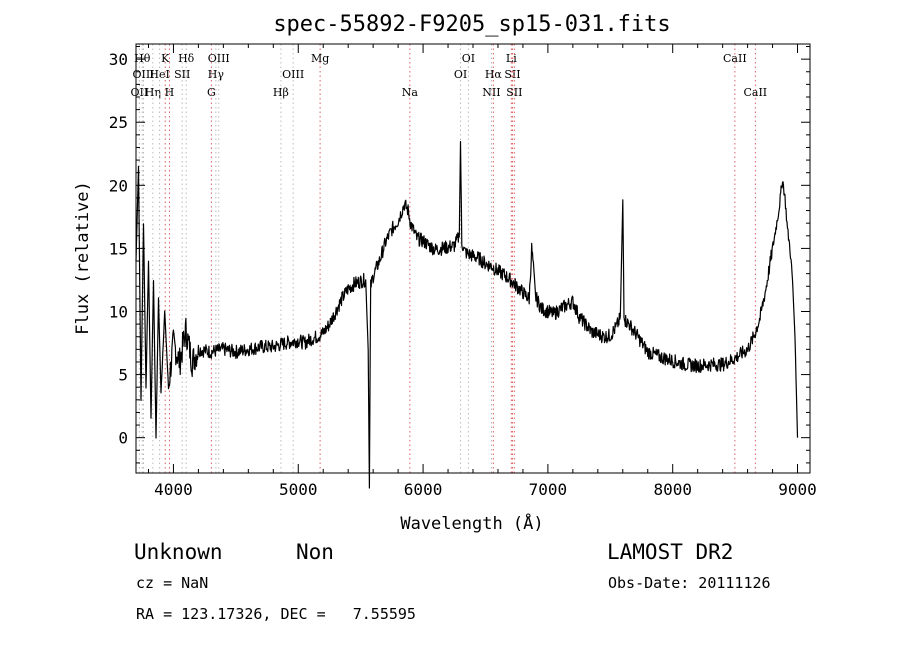 This screenshot has width=900, height=650. What do you see at coordinates (83, 258) in the screenshot?
I see `y-axis-label: Flux (relative)` at bounding box center [83, 258].